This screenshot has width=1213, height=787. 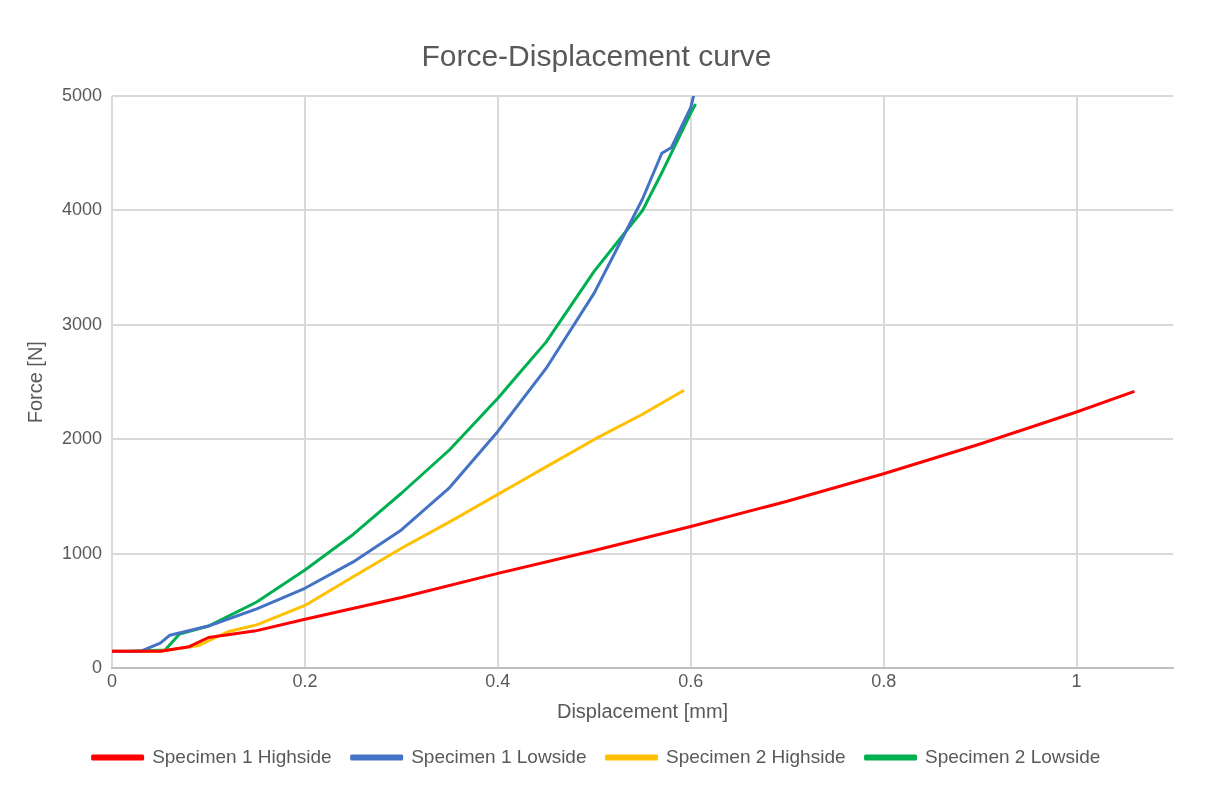 What do you see at coordinates (34, 382) in the screenshot?
I see `y-axis-title: Force [N]` at bounding box center [34, 382].